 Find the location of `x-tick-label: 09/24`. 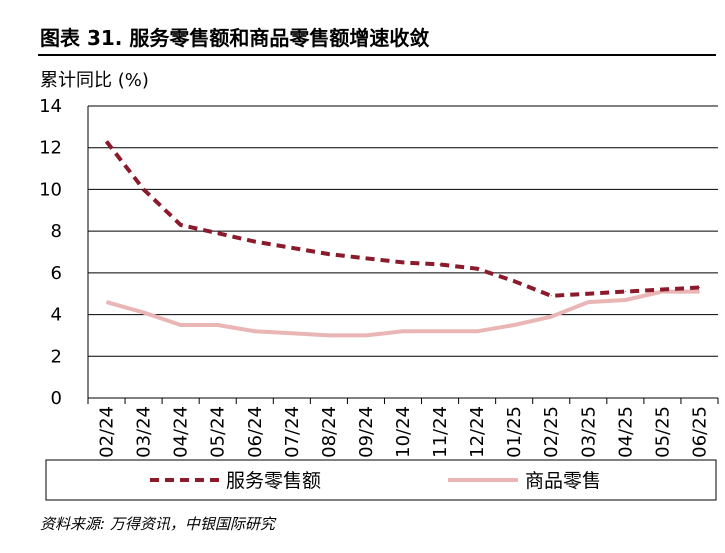

x-tick-label: 09/24 is located at coordinates (366, 432).